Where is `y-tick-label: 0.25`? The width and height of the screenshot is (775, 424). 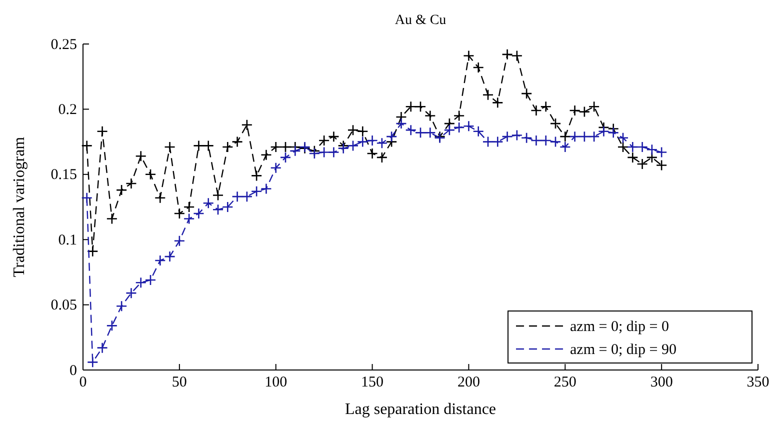 y-tick-label: 0.25 is located at coordinates (63, 44).